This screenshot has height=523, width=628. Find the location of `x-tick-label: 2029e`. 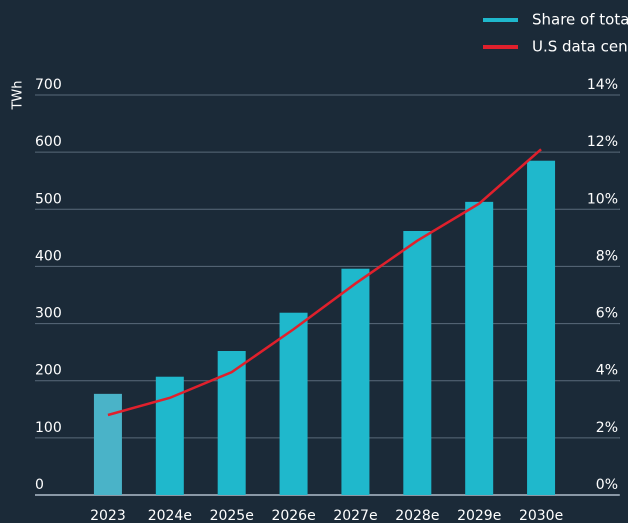

x-tick-label: 2029e is located at coordinates (479, 515).